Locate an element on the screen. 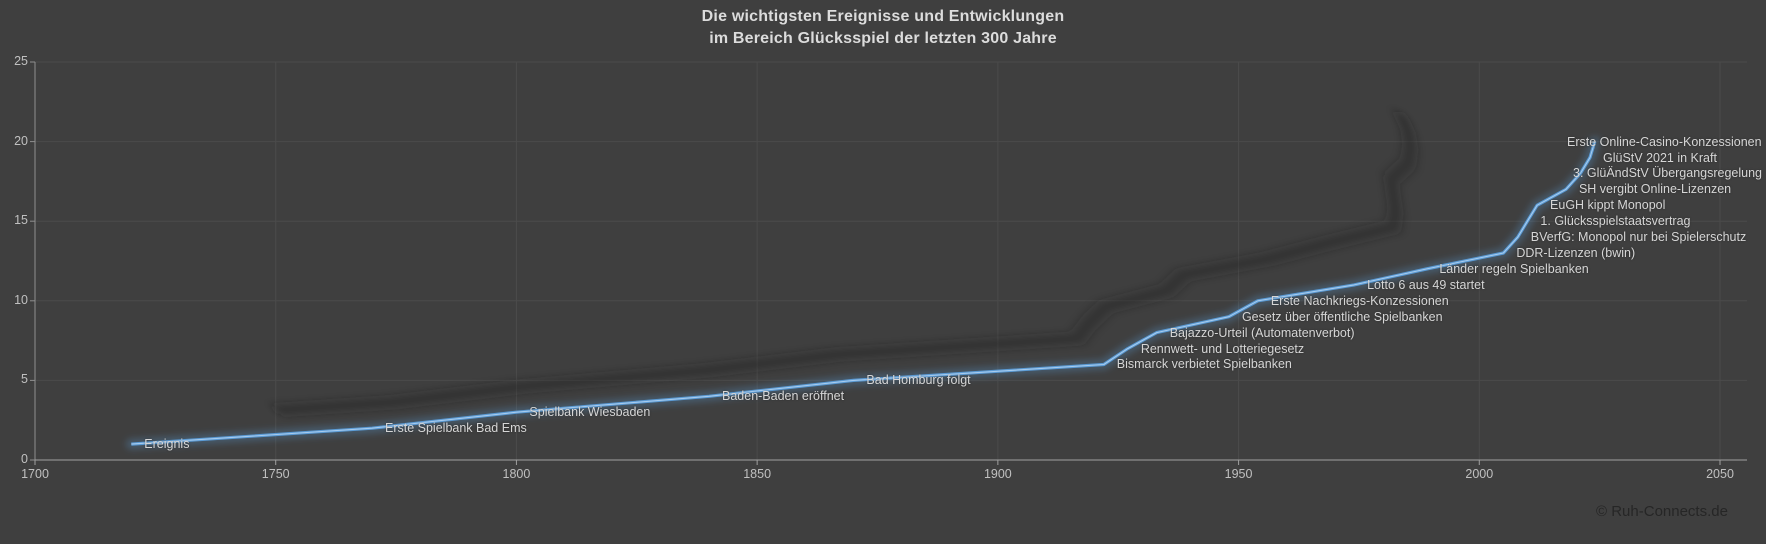 The height and width of the screenshot is (544, 1766). y-tick-label: 15 is located at coordinates (21, 220).